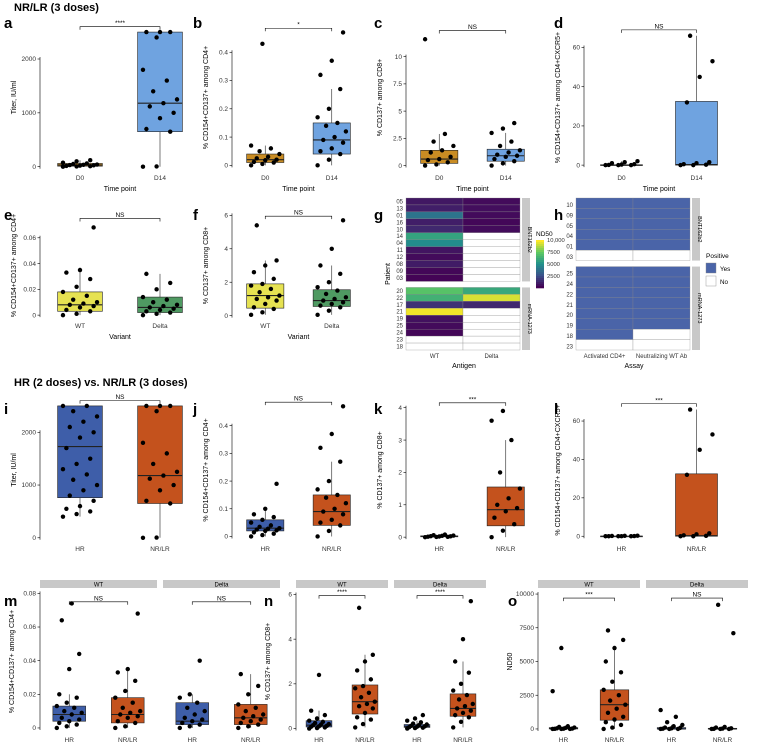  Describe the element at coordinates (569, 227) in the screenshot. I see `panel-h-row-label: 05` at that location.